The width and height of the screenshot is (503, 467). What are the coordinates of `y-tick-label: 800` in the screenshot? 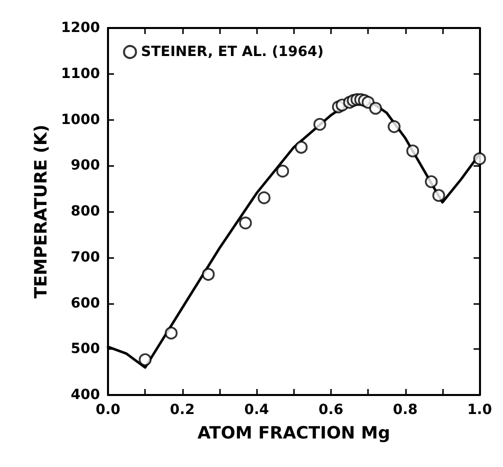 It's located at (85, 212).